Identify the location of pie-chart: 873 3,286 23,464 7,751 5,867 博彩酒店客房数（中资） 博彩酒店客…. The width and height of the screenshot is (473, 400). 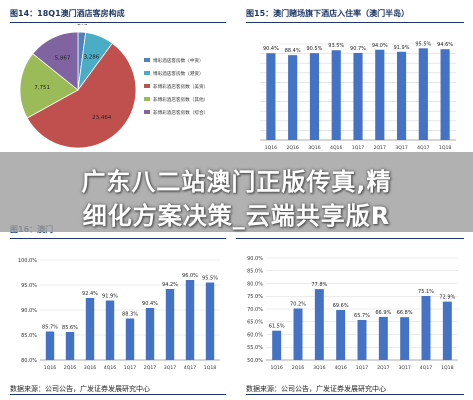
(113, 86).